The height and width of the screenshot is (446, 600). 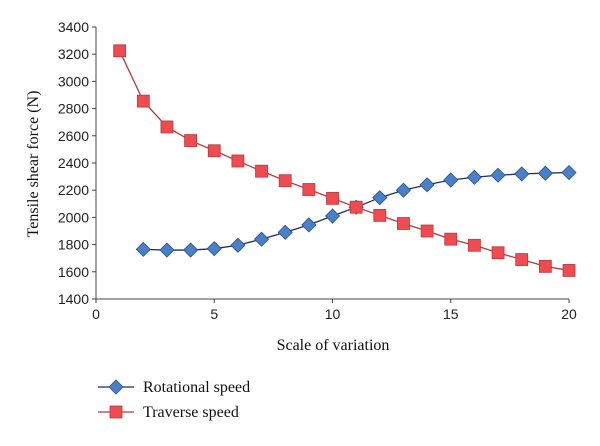 What do you see at coordinates (116, 387) in the screenshot?
I see `legend-marker-rotational-speed` at bounding box center [116, 387].